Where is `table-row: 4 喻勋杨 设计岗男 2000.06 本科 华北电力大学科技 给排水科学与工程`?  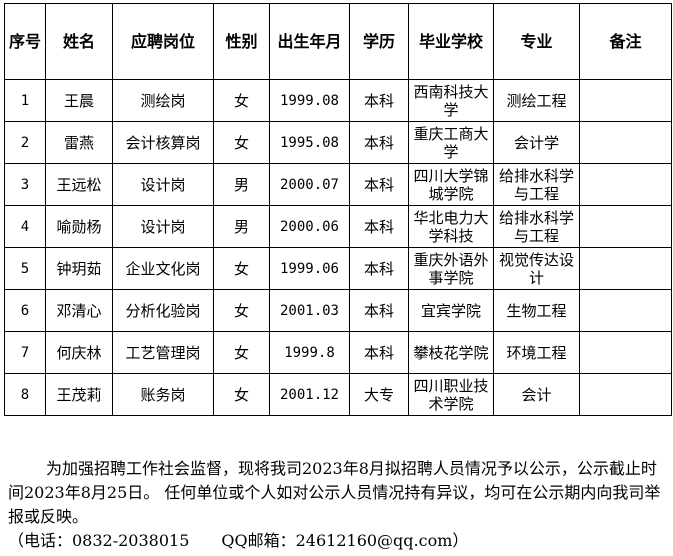
table-row: 4 喻勋杨 设计岗男 2000.06 本科 华北电力大学科技 给排水科学与工程 is located at coordinates (338, 226).